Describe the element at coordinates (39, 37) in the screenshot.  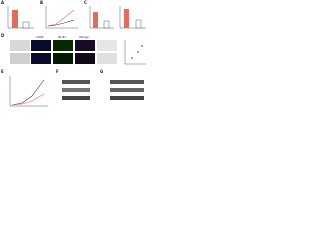
I see `column-header: DAPI` at that location.